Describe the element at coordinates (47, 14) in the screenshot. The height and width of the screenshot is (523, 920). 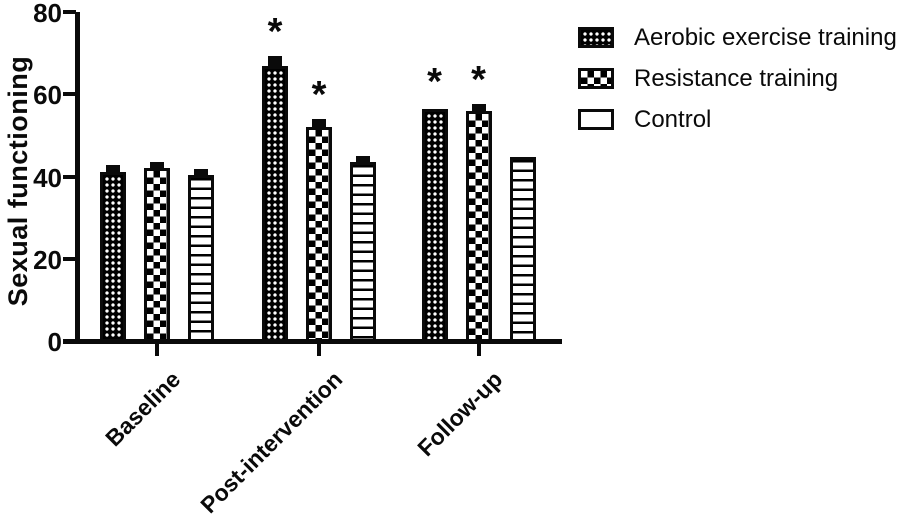
I see `y-tick-label-80: 80` at that location.